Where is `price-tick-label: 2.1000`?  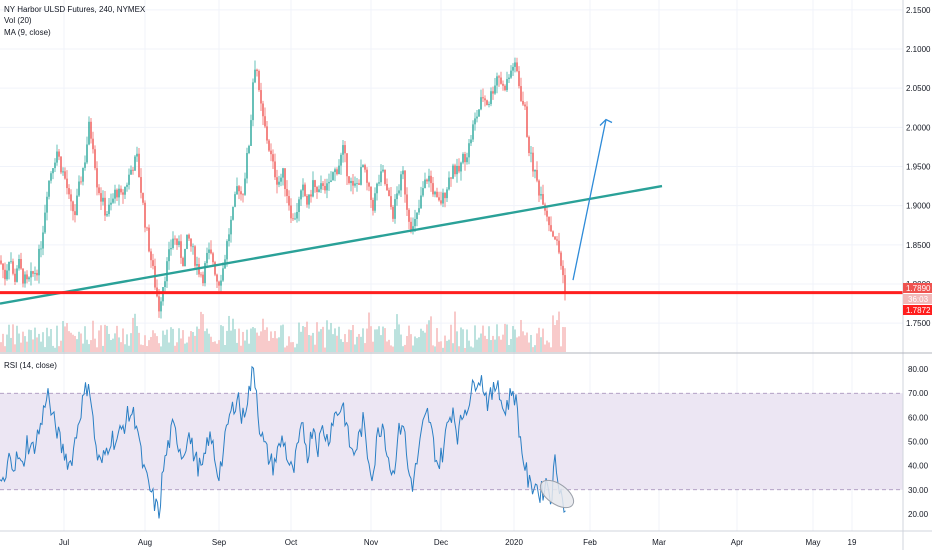
price-tick-label: 2.1000 is located at coordinates (918, 49).